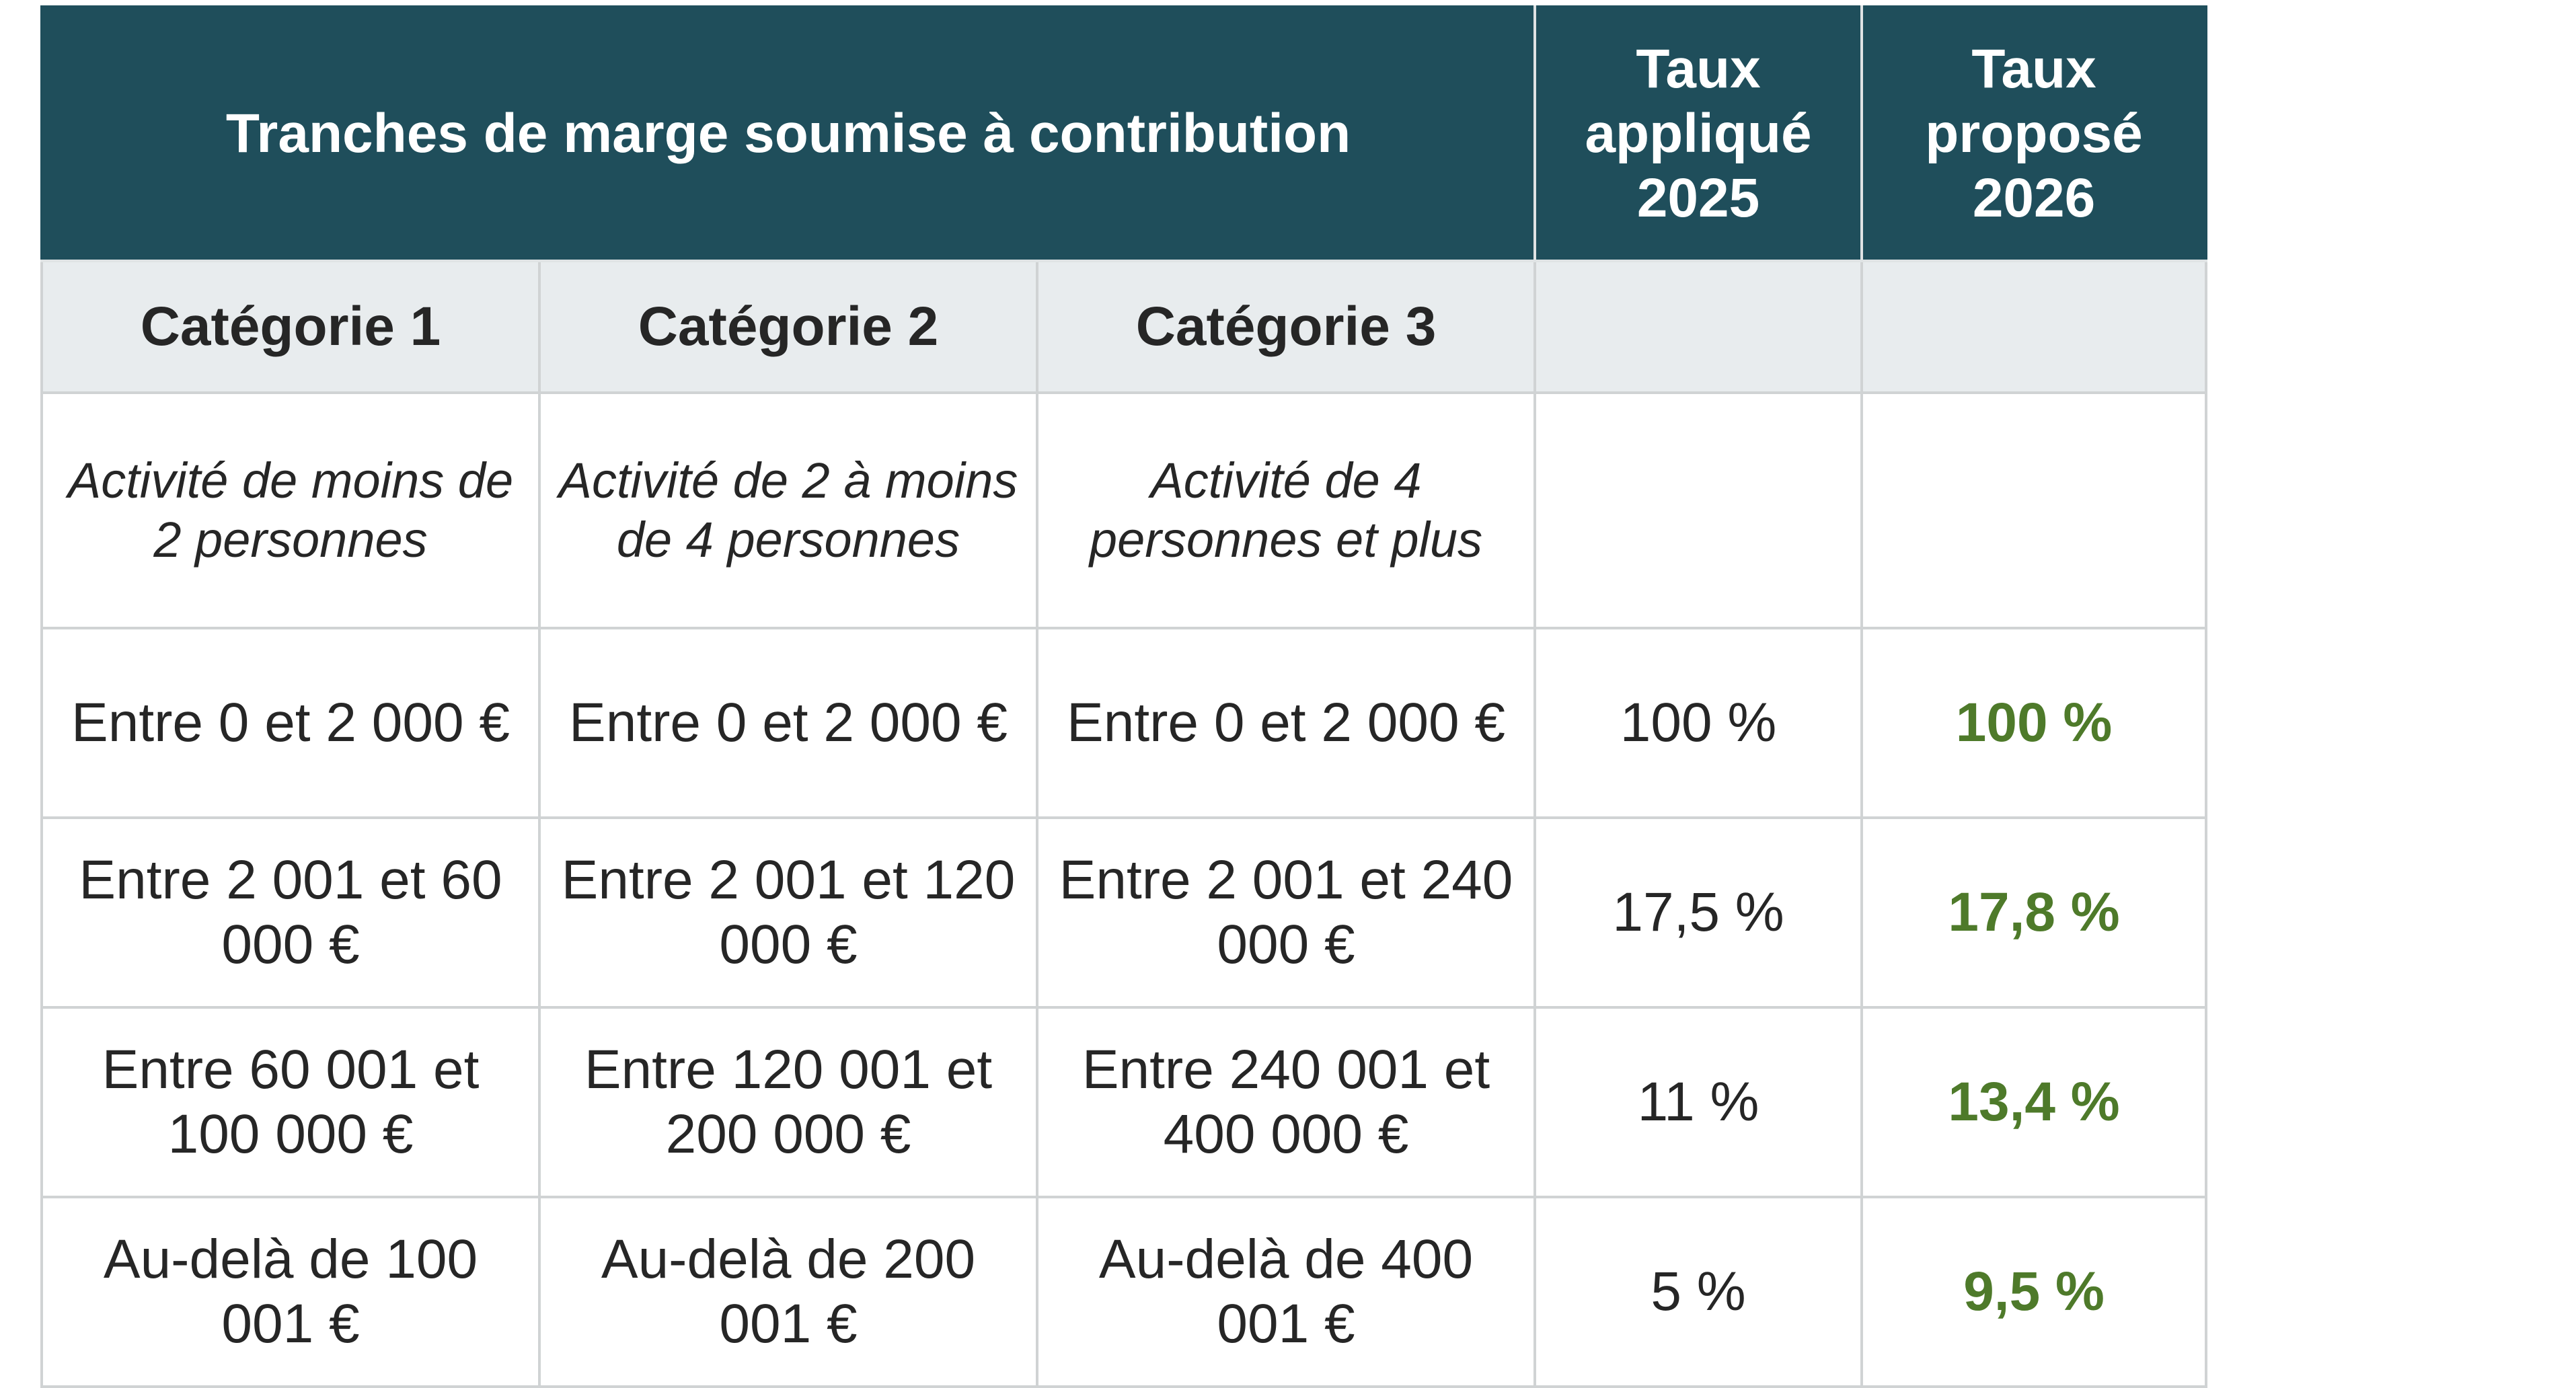  I want to click on category-empty-2026, so click(2034, 327).